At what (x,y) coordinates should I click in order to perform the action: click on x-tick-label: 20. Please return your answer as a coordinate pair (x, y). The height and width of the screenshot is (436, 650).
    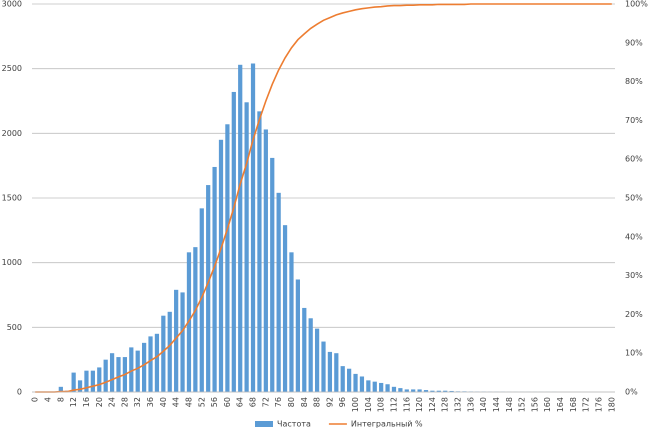
    Looking at the image, I should click on (99, 402).